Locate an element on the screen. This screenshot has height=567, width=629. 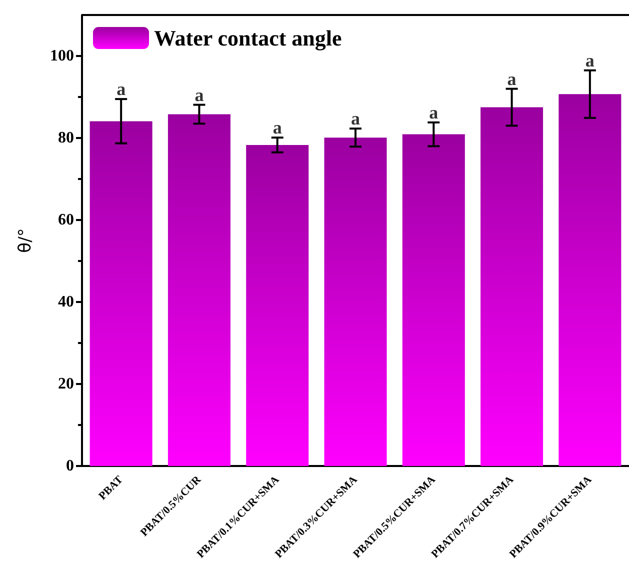
y-tick-label: 60 is located at coordinates (66, 220).